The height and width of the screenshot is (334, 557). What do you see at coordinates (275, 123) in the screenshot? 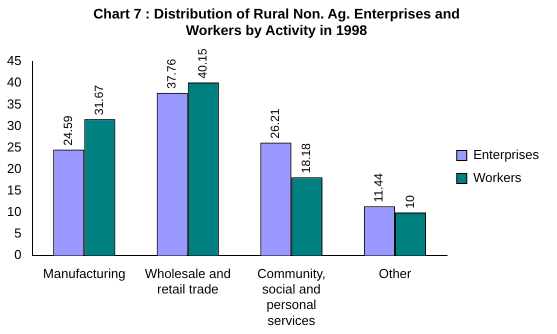
I see `data-label: 26.21` at bounding box center [275, 123].